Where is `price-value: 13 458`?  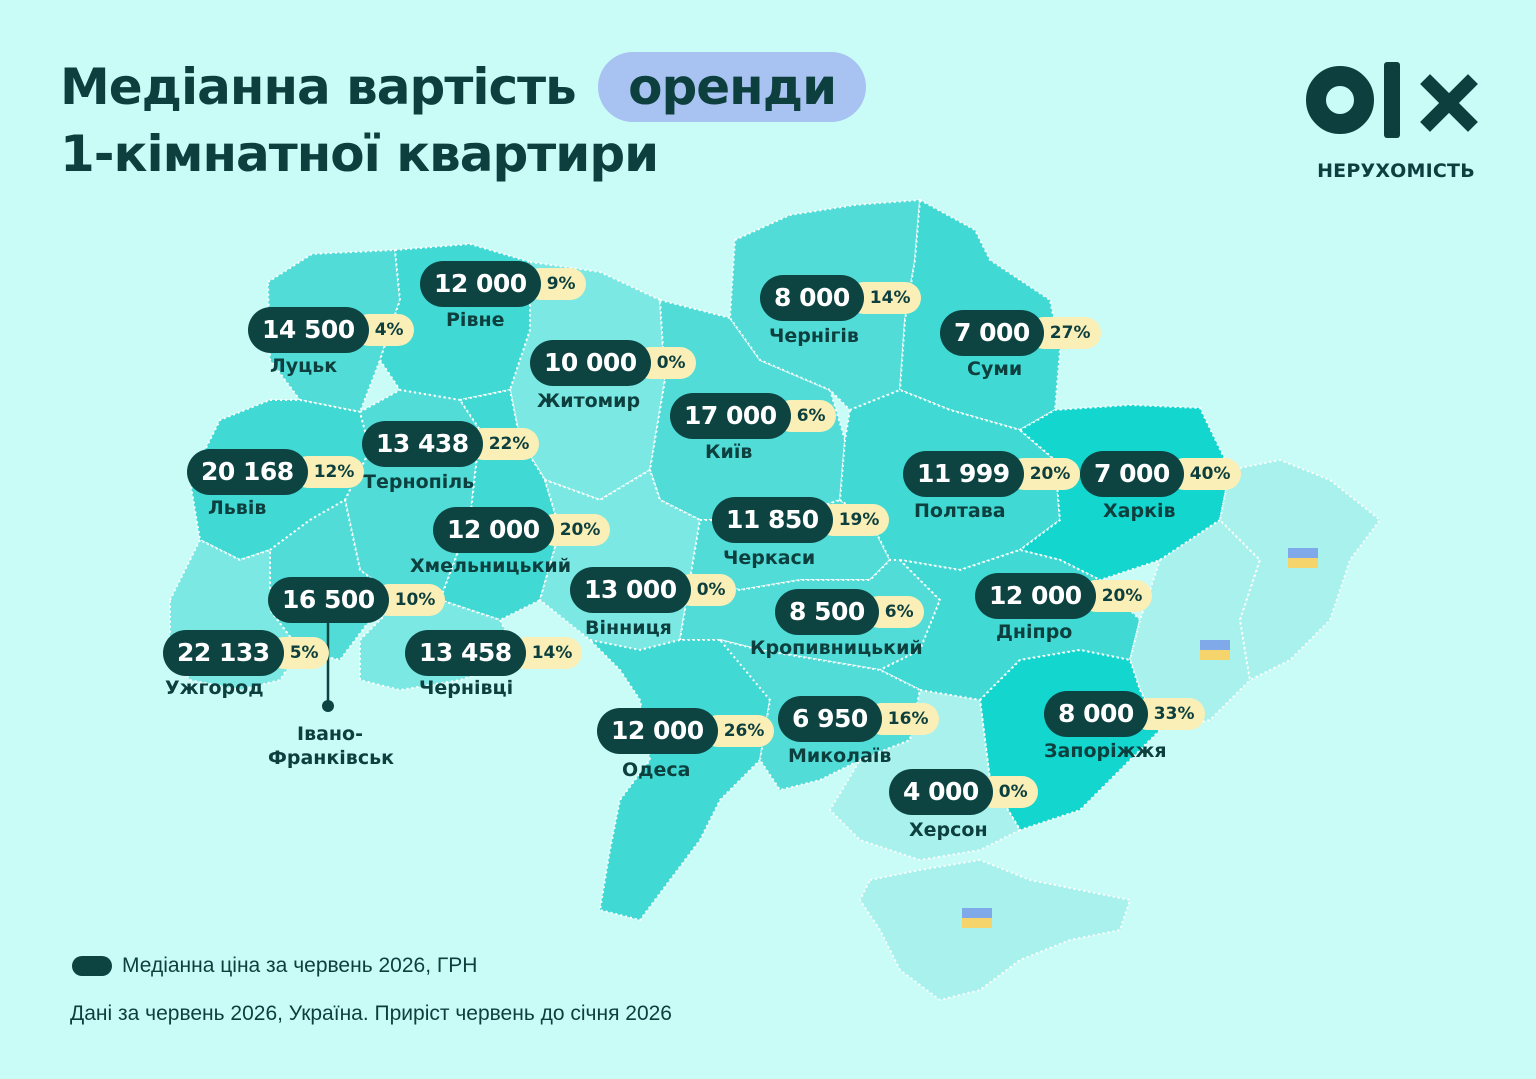
price-value: 13 458 is located at coordinates (465, 653).